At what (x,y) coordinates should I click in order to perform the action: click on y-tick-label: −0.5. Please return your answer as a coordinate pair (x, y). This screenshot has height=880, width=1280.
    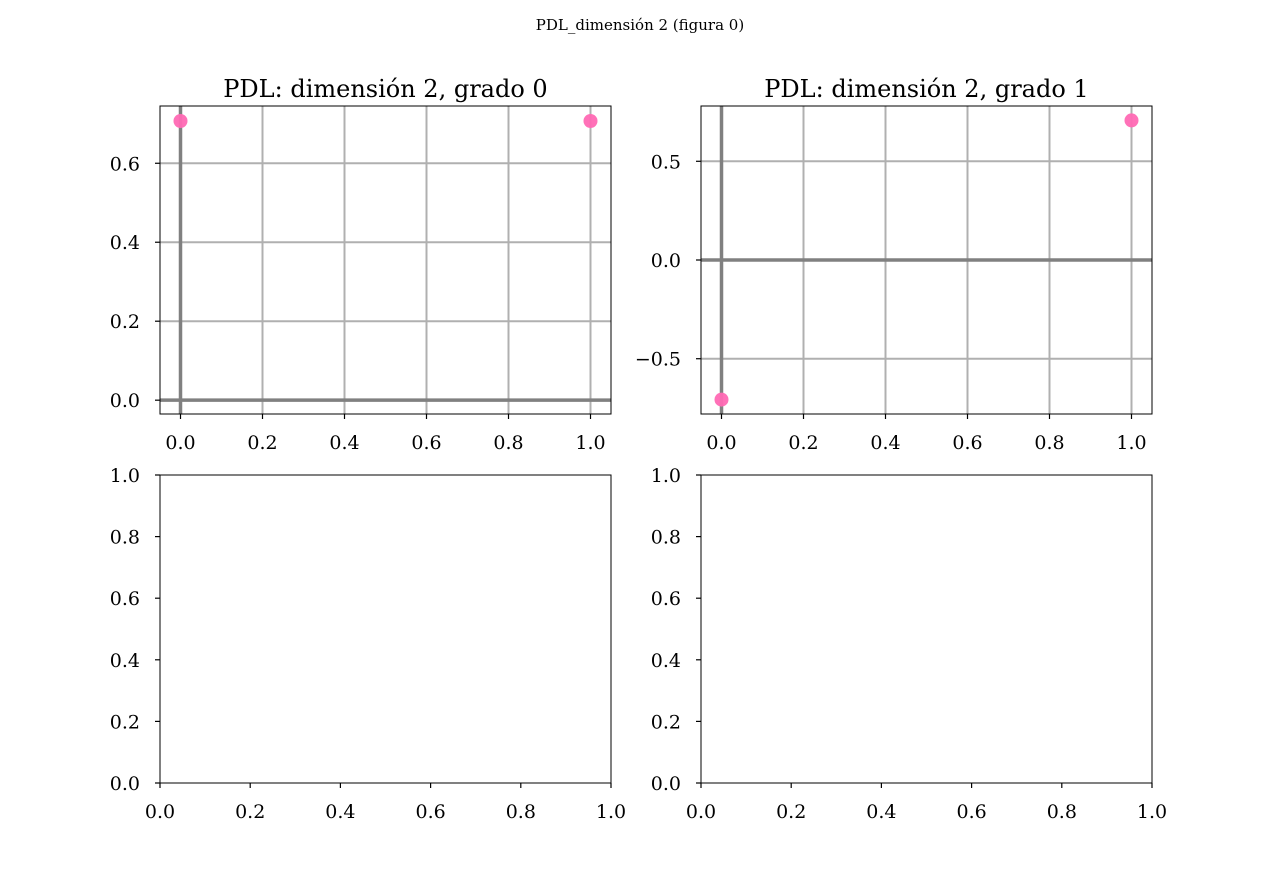
    Looking at the image, I should click on (658, 360).